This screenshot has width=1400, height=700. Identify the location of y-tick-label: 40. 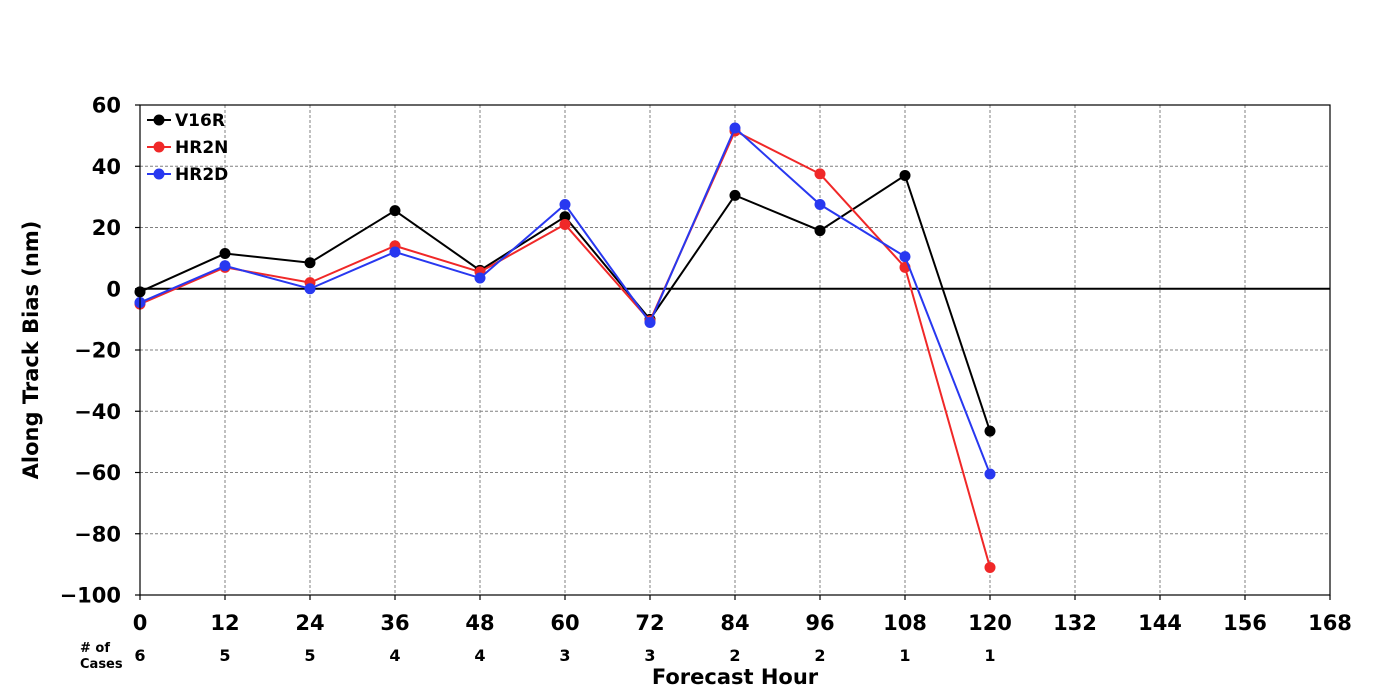
(106, 167).